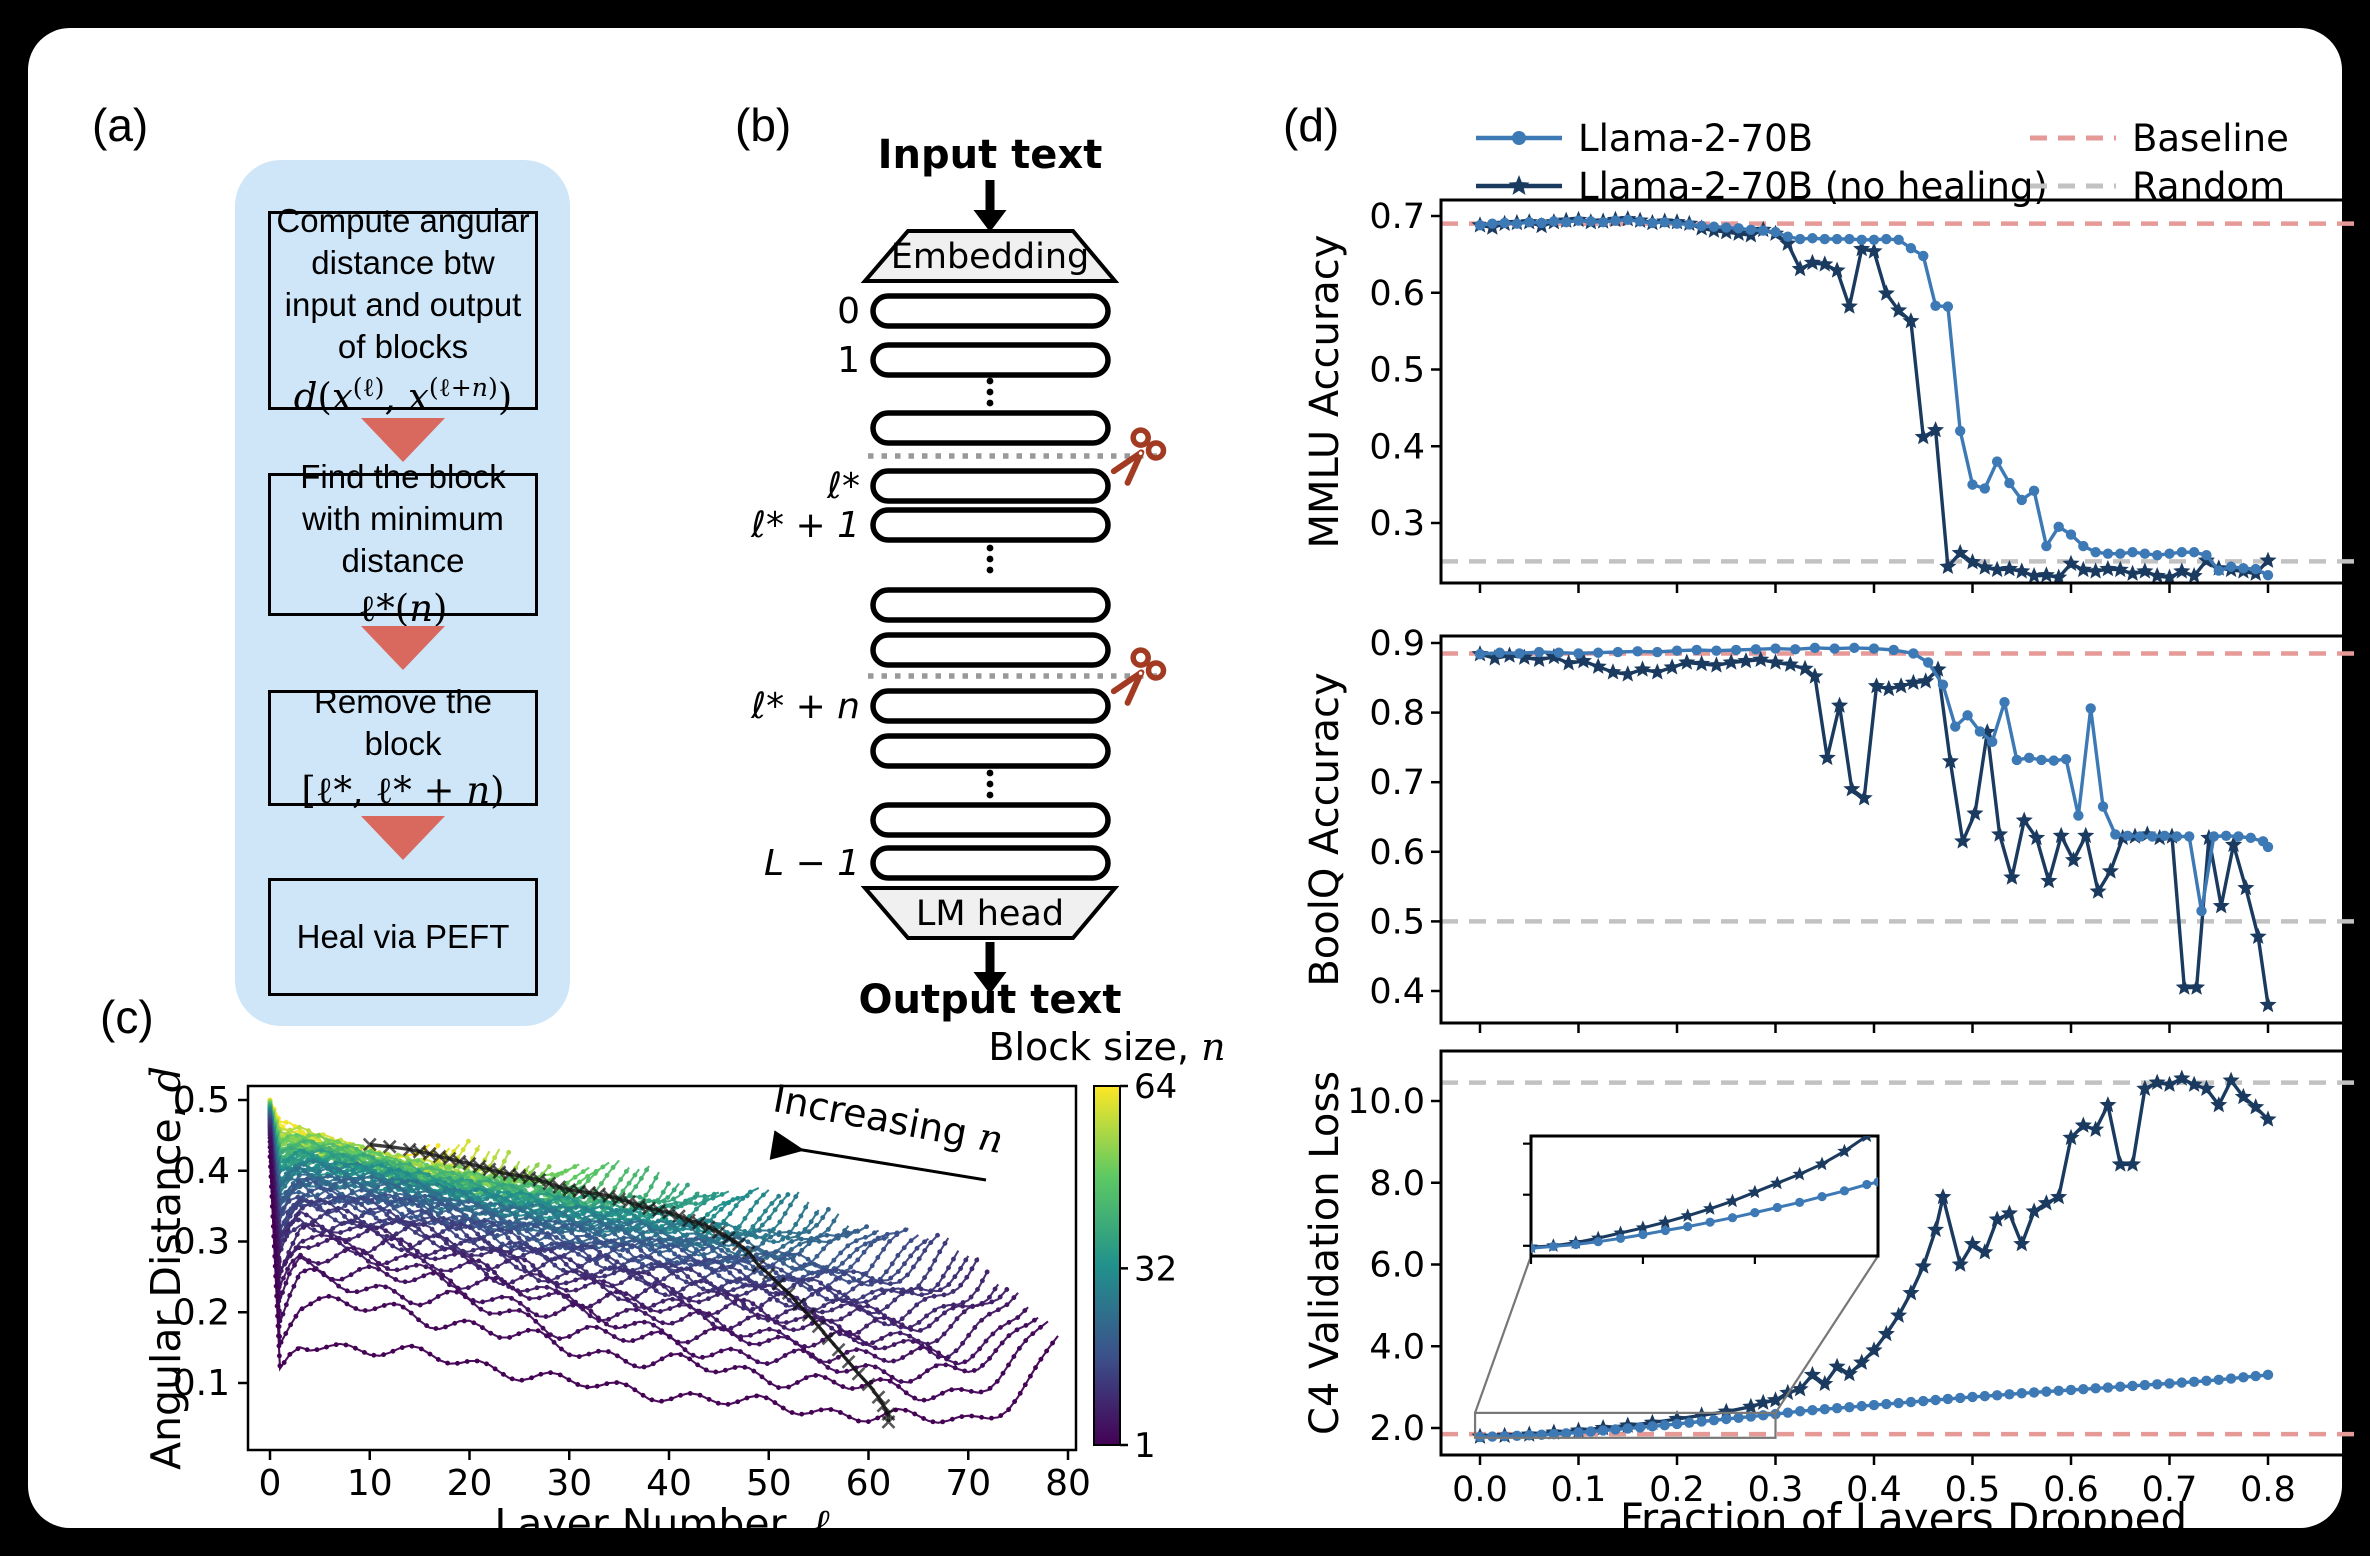 This screenshot has width=2370, height=1556. I want to click on x-tick-label: 50, so click(769, 1483).